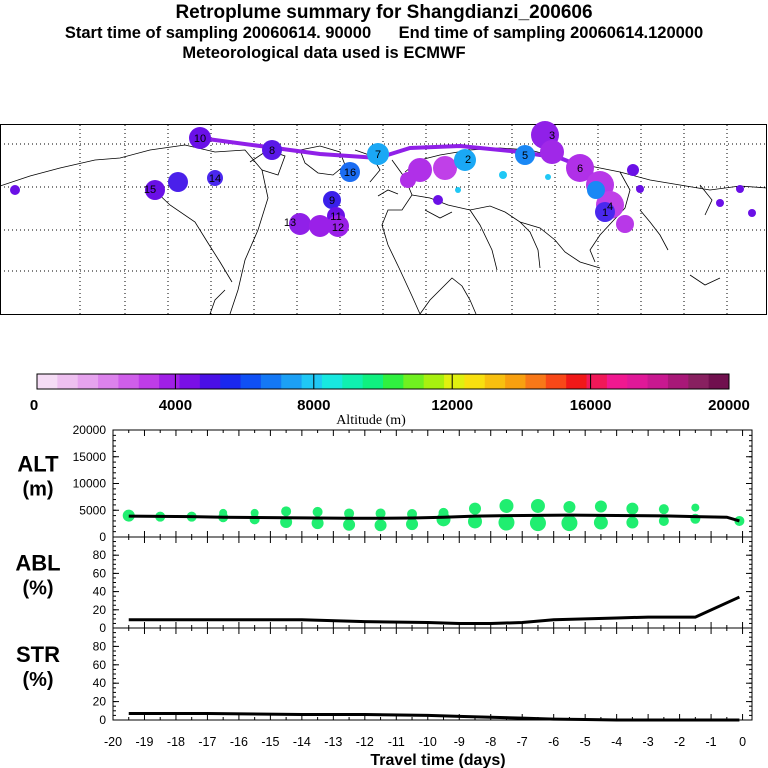 This screenshot has width=768, height=768. What do you see at coordinates (144, 742) in the screenshot?
I see `x-tick-label: -19` at bounding box center [144, 742].